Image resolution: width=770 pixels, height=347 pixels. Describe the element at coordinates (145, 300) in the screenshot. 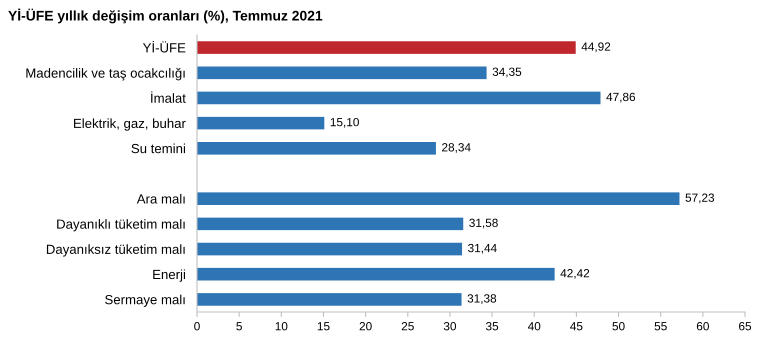

I see `y-tick-label: Sermaye malı` at that location.